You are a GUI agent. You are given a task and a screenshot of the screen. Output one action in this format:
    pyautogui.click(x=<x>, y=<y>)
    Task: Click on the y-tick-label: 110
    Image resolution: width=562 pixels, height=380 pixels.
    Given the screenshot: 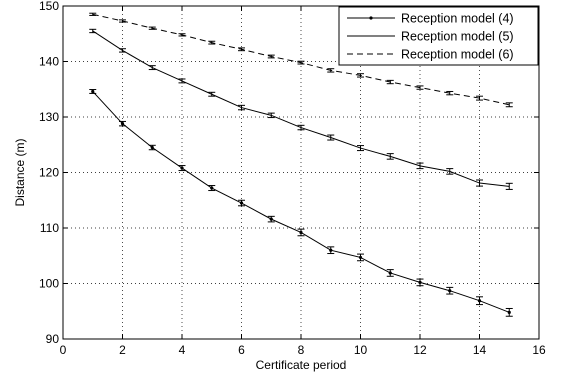 What is the action you would take?
    pyautogui.click(x=49, y=228)
    